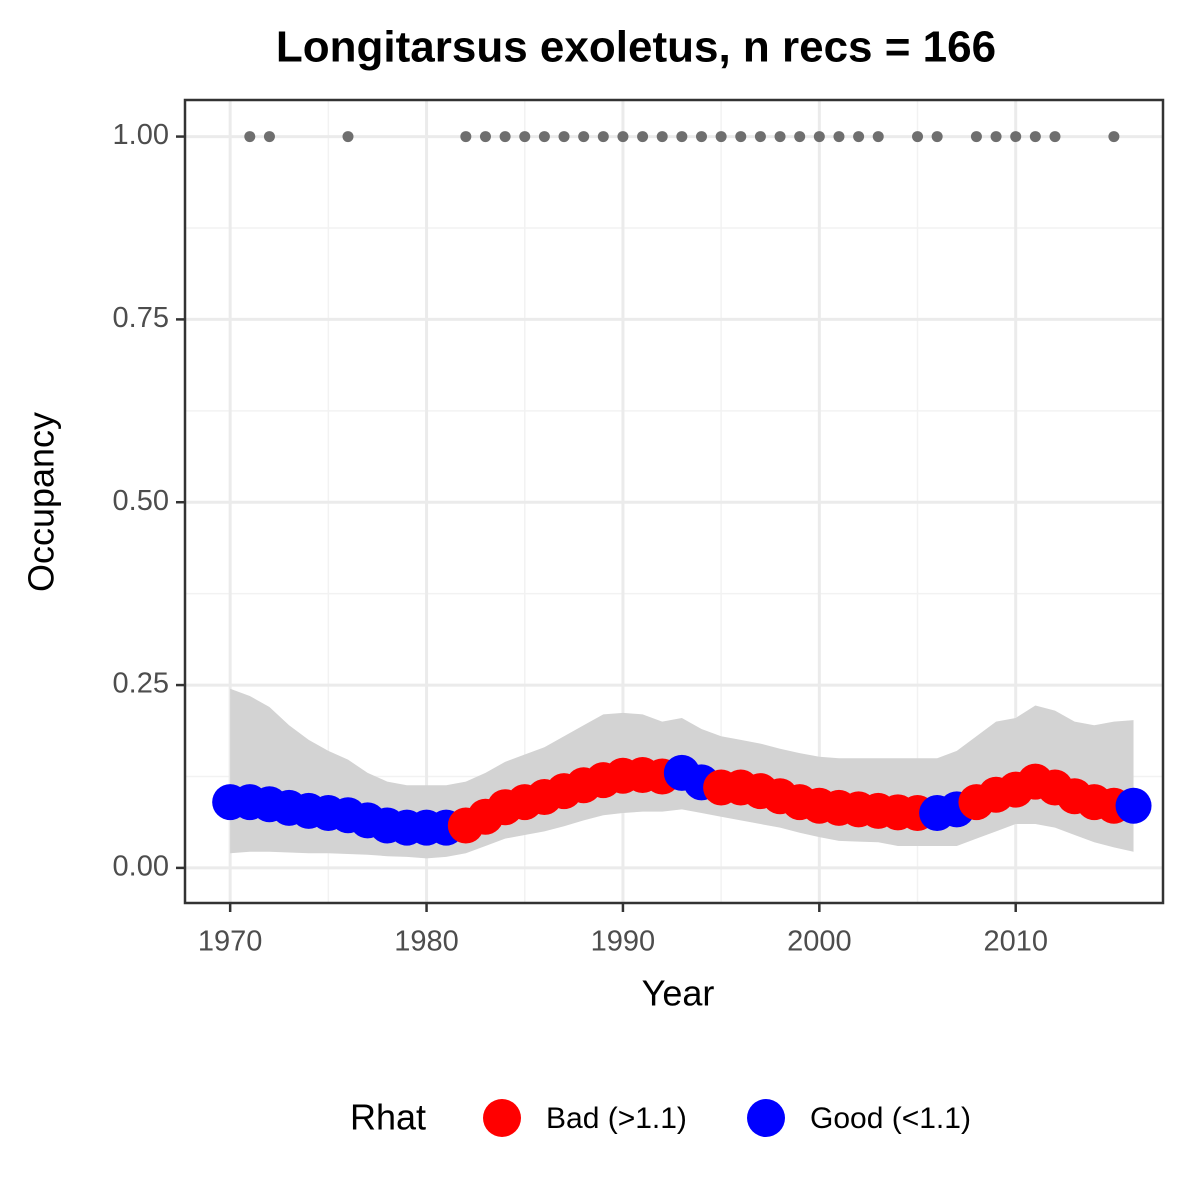 The width and height of the screenshot is (1200, 1200). Describe the element at coordinates (678, 993) in the screenshot. I see `x-axis-title: Year` at that location.